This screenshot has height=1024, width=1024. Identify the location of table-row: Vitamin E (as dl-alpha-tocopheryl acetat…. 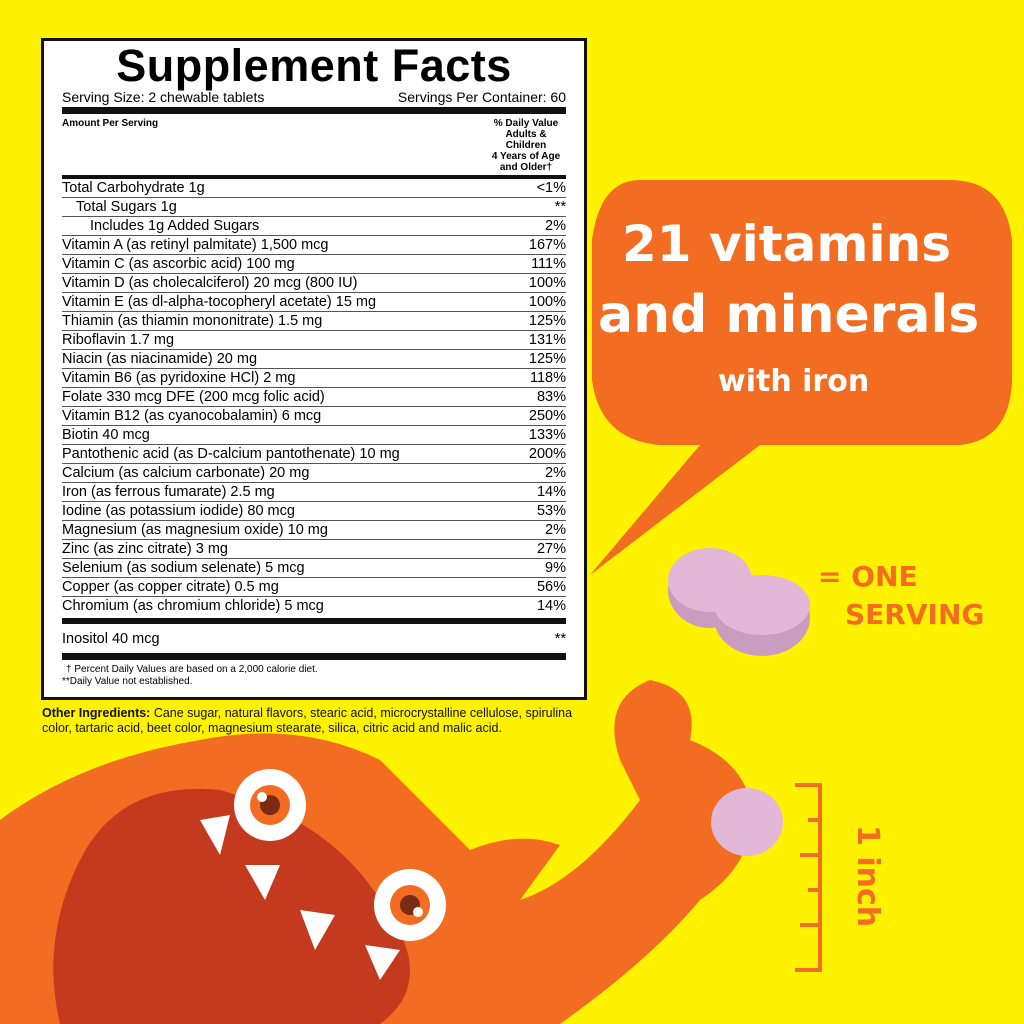
(314, 302).